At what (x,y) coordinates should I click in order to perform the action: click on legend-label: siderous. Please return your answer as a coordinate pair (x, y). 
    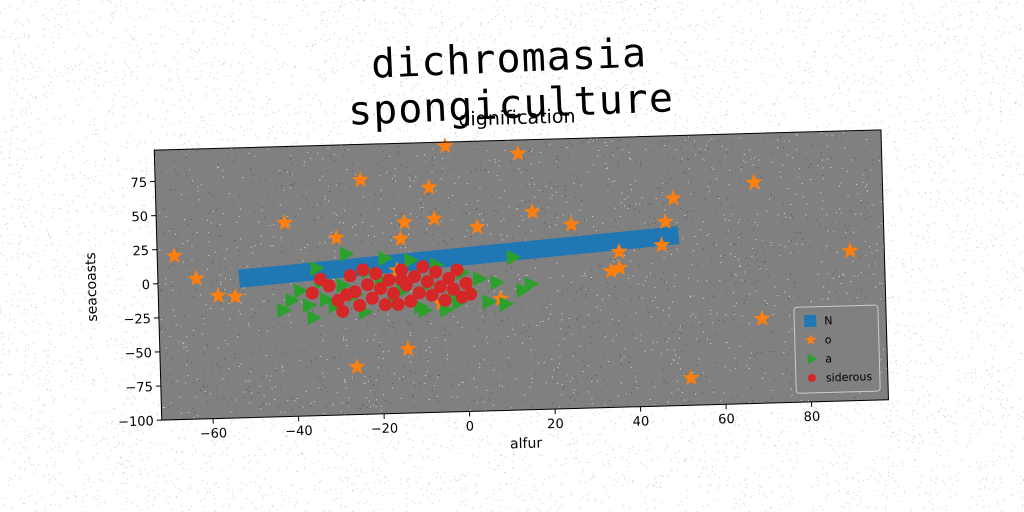
    Looking at the image, I should click on (849, 377).